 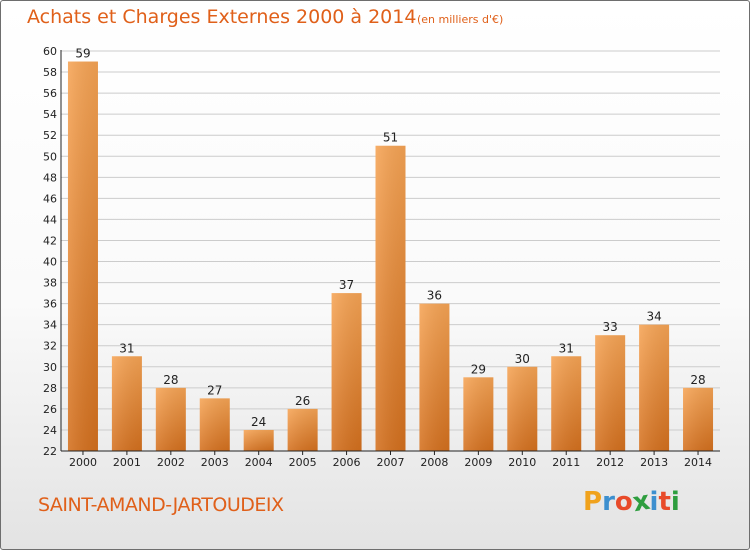 I want to click on data-label-2007: 51, so click(x=390, y=138).